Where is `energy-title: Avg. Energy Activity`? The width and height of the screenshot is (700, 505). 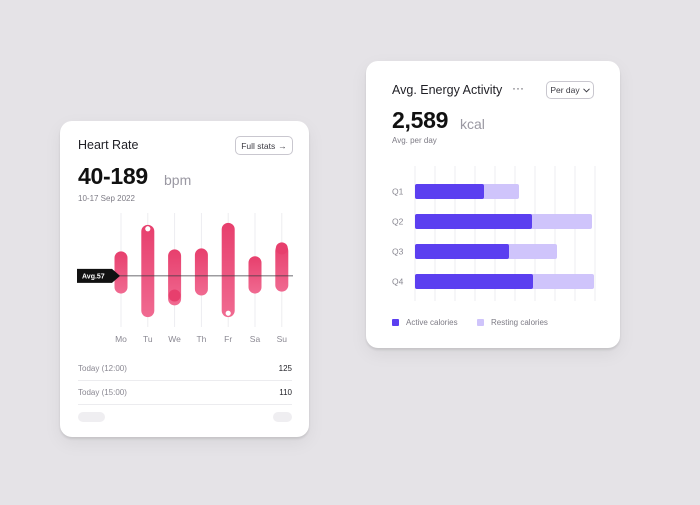 energy-title: Avg. Energy Activity is located at coordinates (447, 90).